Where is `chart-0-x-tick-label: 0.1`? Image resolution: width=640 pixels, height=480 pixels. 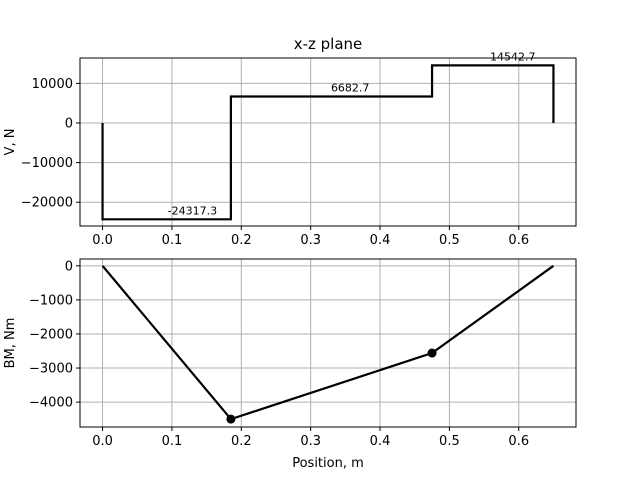
chart-0-x-tick-label: 0.1 is located at coordinates (172, 240).